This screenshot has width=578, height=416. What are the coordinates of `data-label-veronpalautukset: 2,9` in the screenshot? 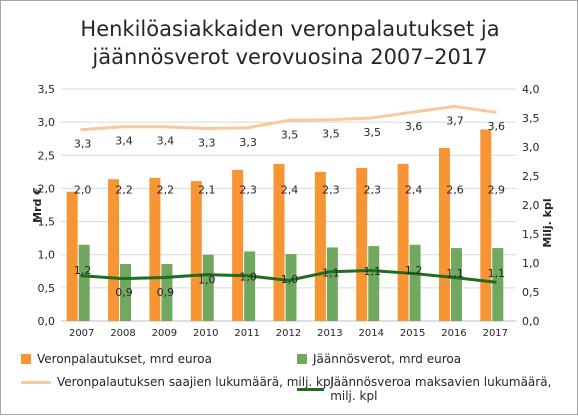 It's located at (497, 189).